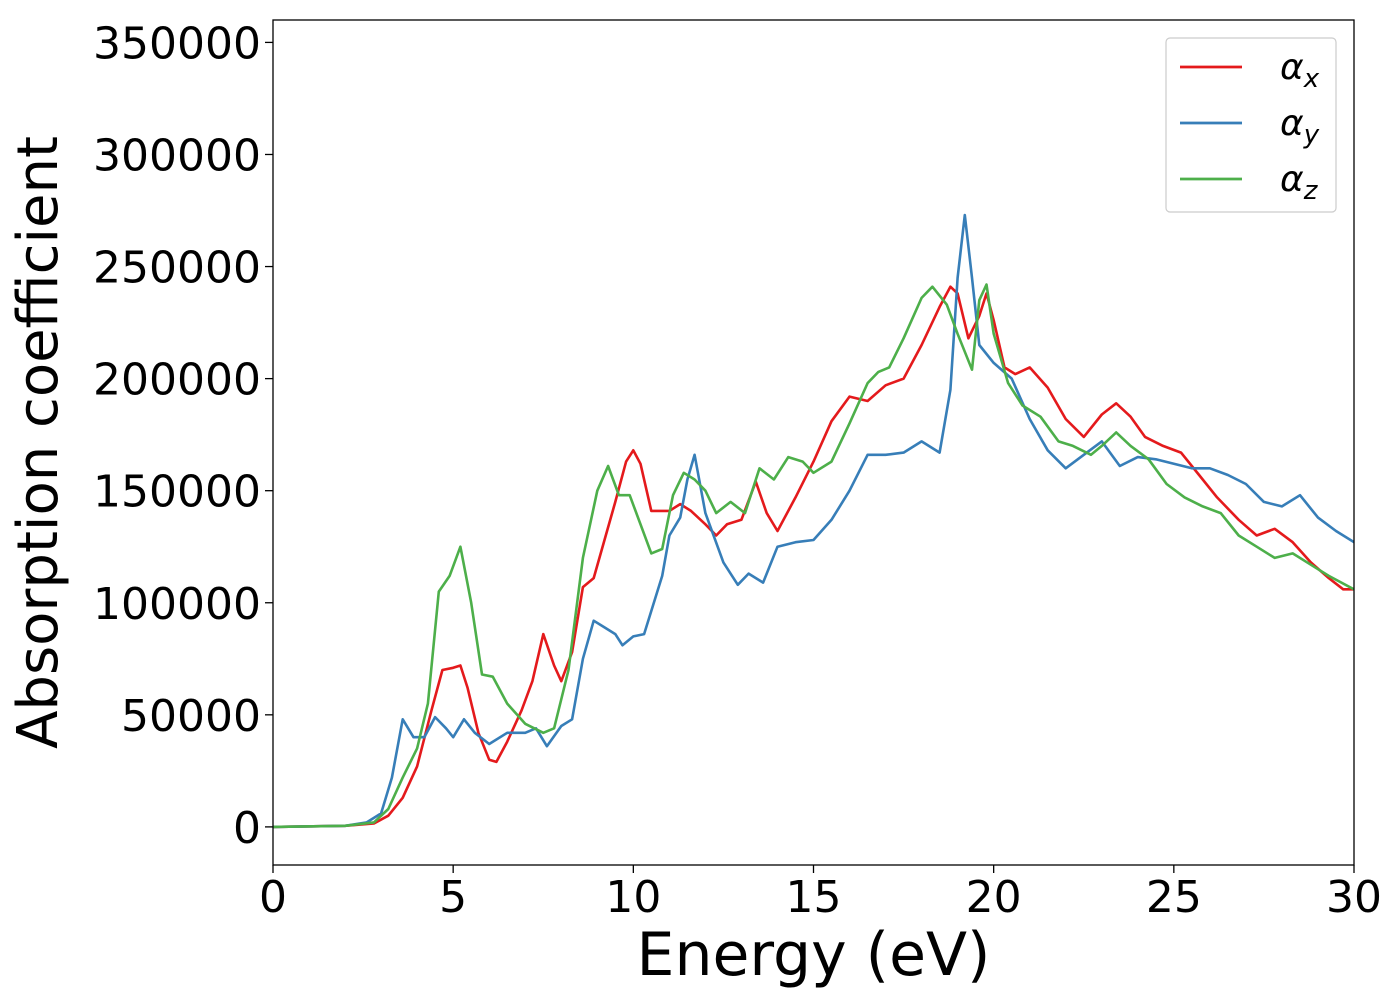 This screenshot has width=1400, height=1004. I want to click on y-tick-label: 0, so click(247, 828).